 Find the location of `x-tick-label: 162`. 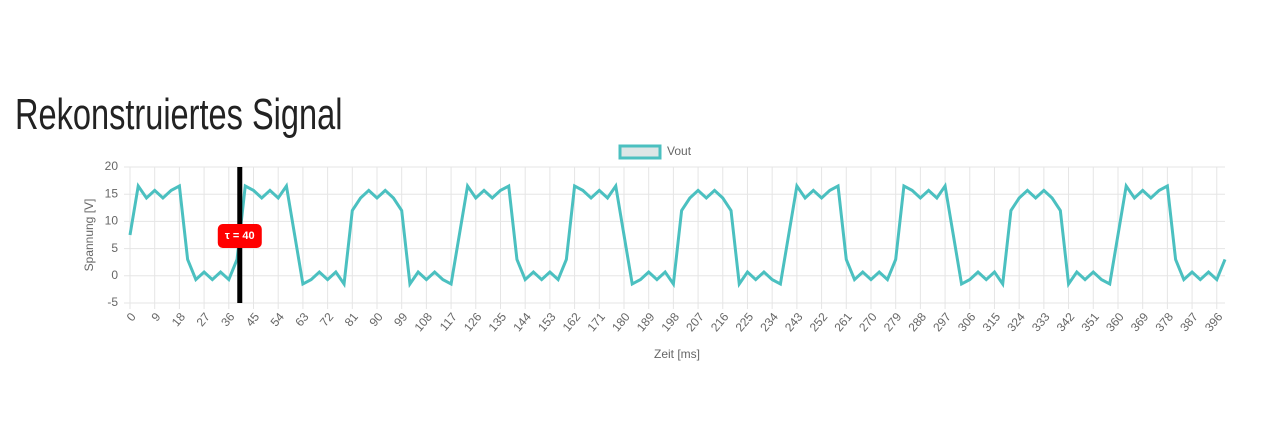

x-tick-label: 162 is located at coordinates (572, 322).